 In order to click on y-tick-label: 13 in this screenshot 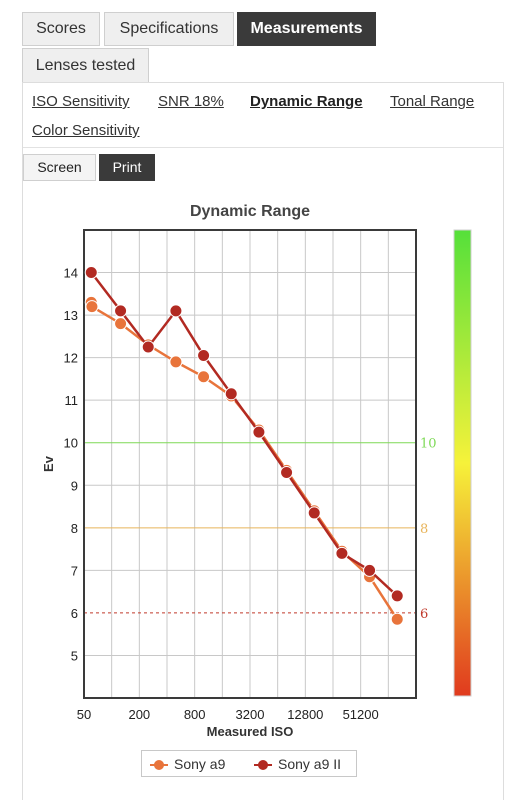, I will do `click(71, 315)`.